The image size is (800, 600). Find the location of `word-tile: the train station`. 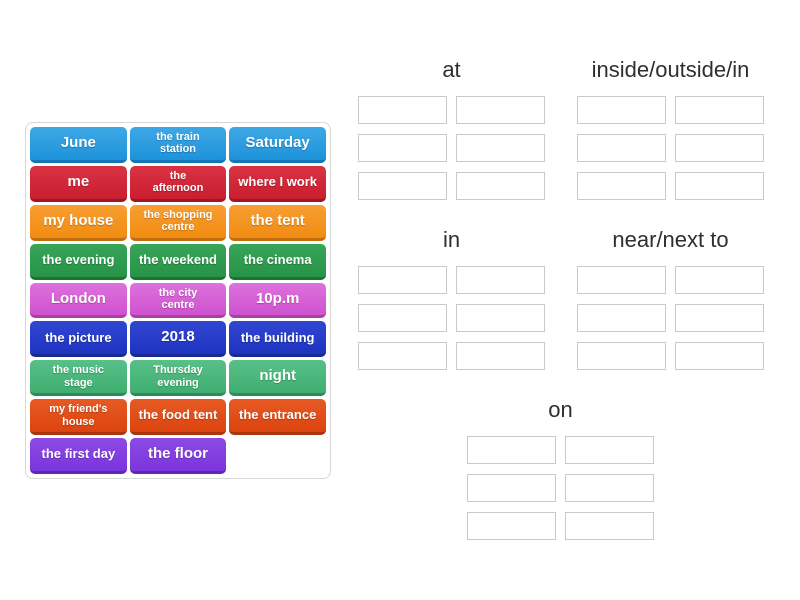

word-tile: the train station is located at coordinates (178, 145).